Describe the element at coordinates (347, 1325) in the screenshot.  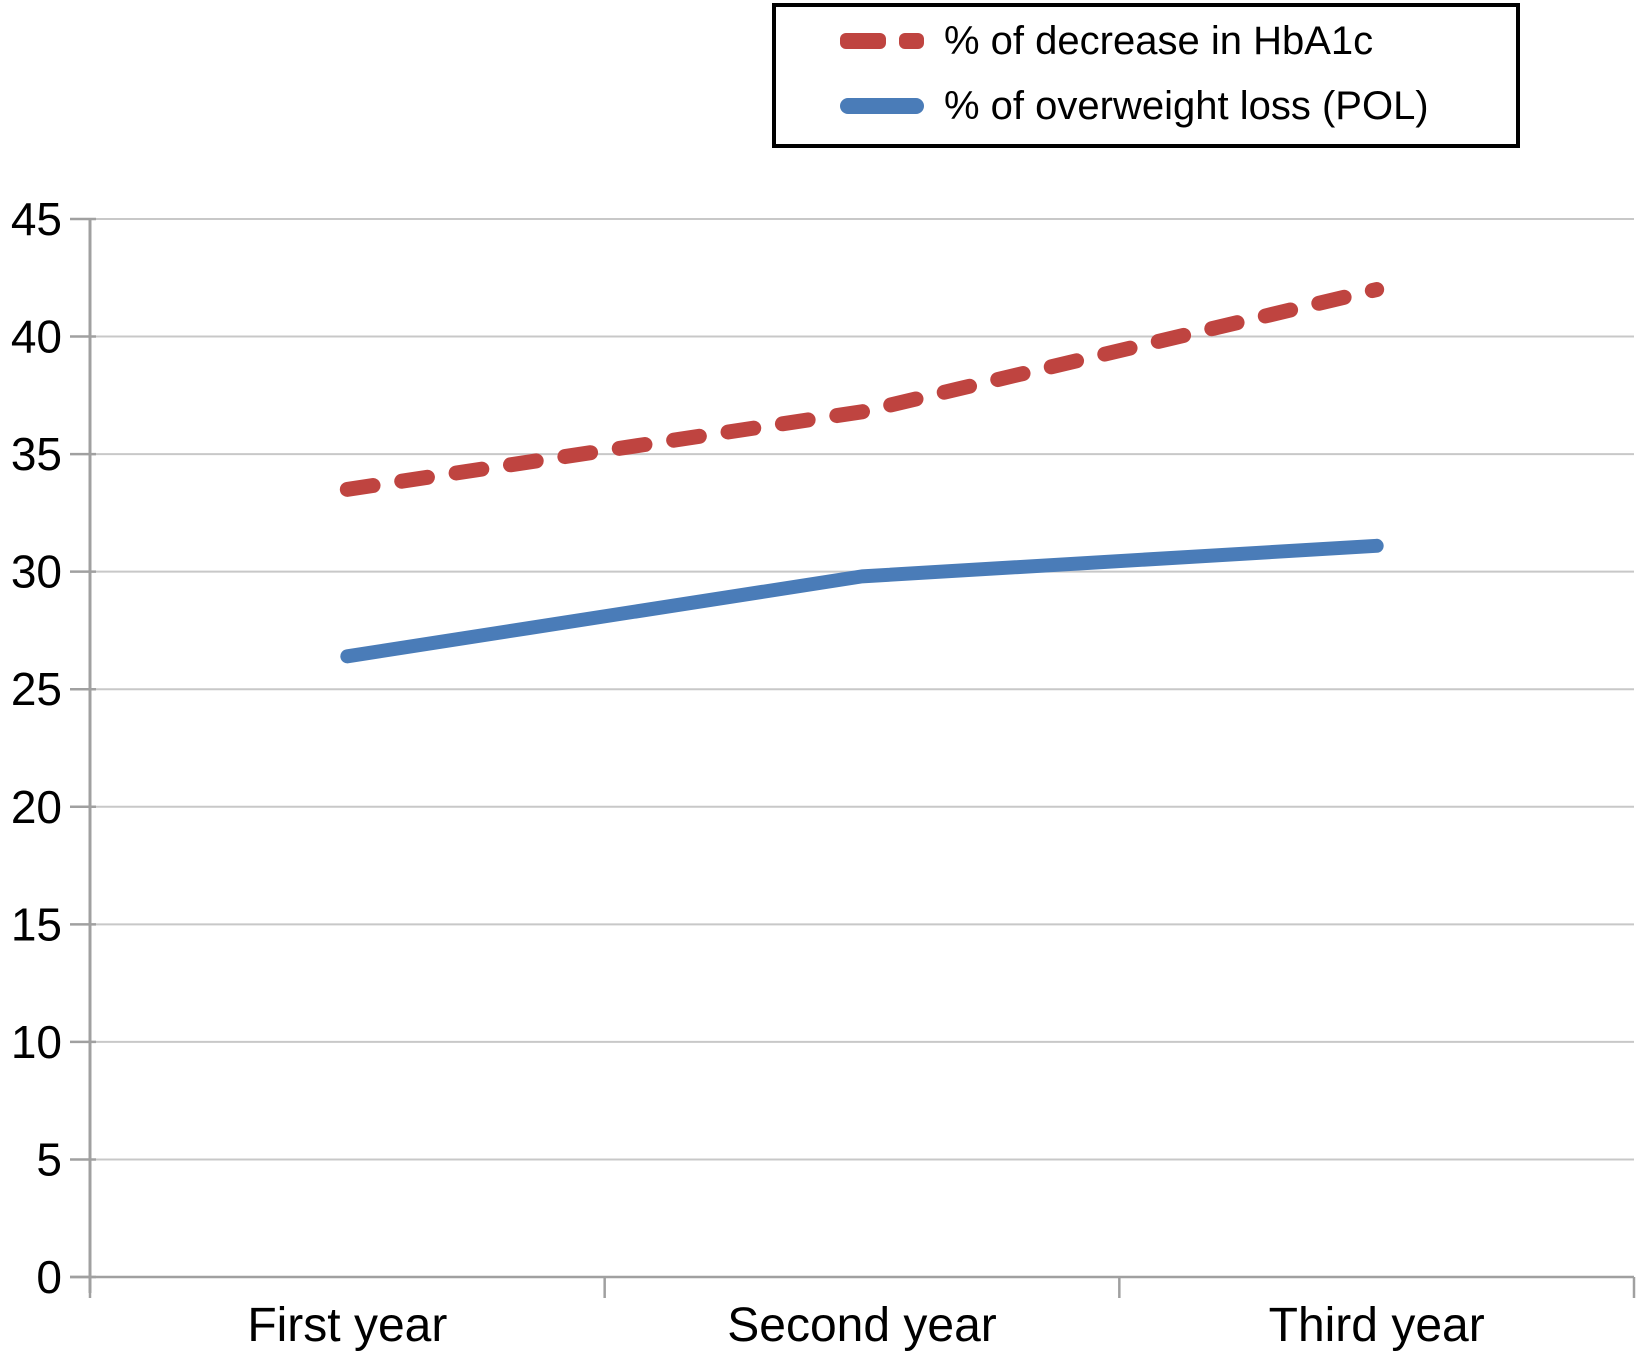
I see `x-axis-category-label: First year` at that location.